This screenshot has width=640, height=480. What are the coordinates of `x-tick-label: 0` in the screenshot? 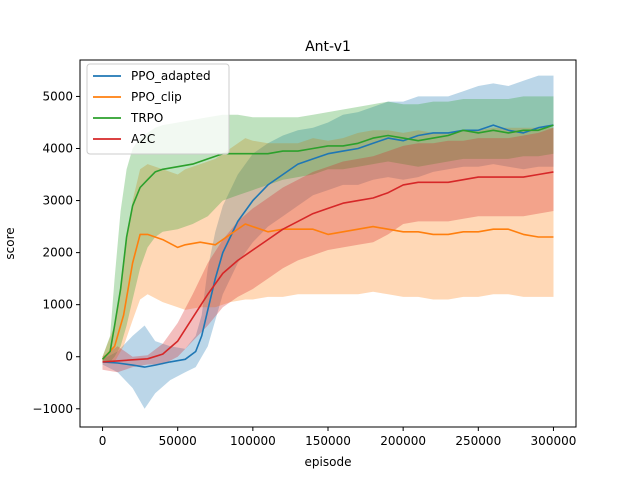 It's located at (103, 441).